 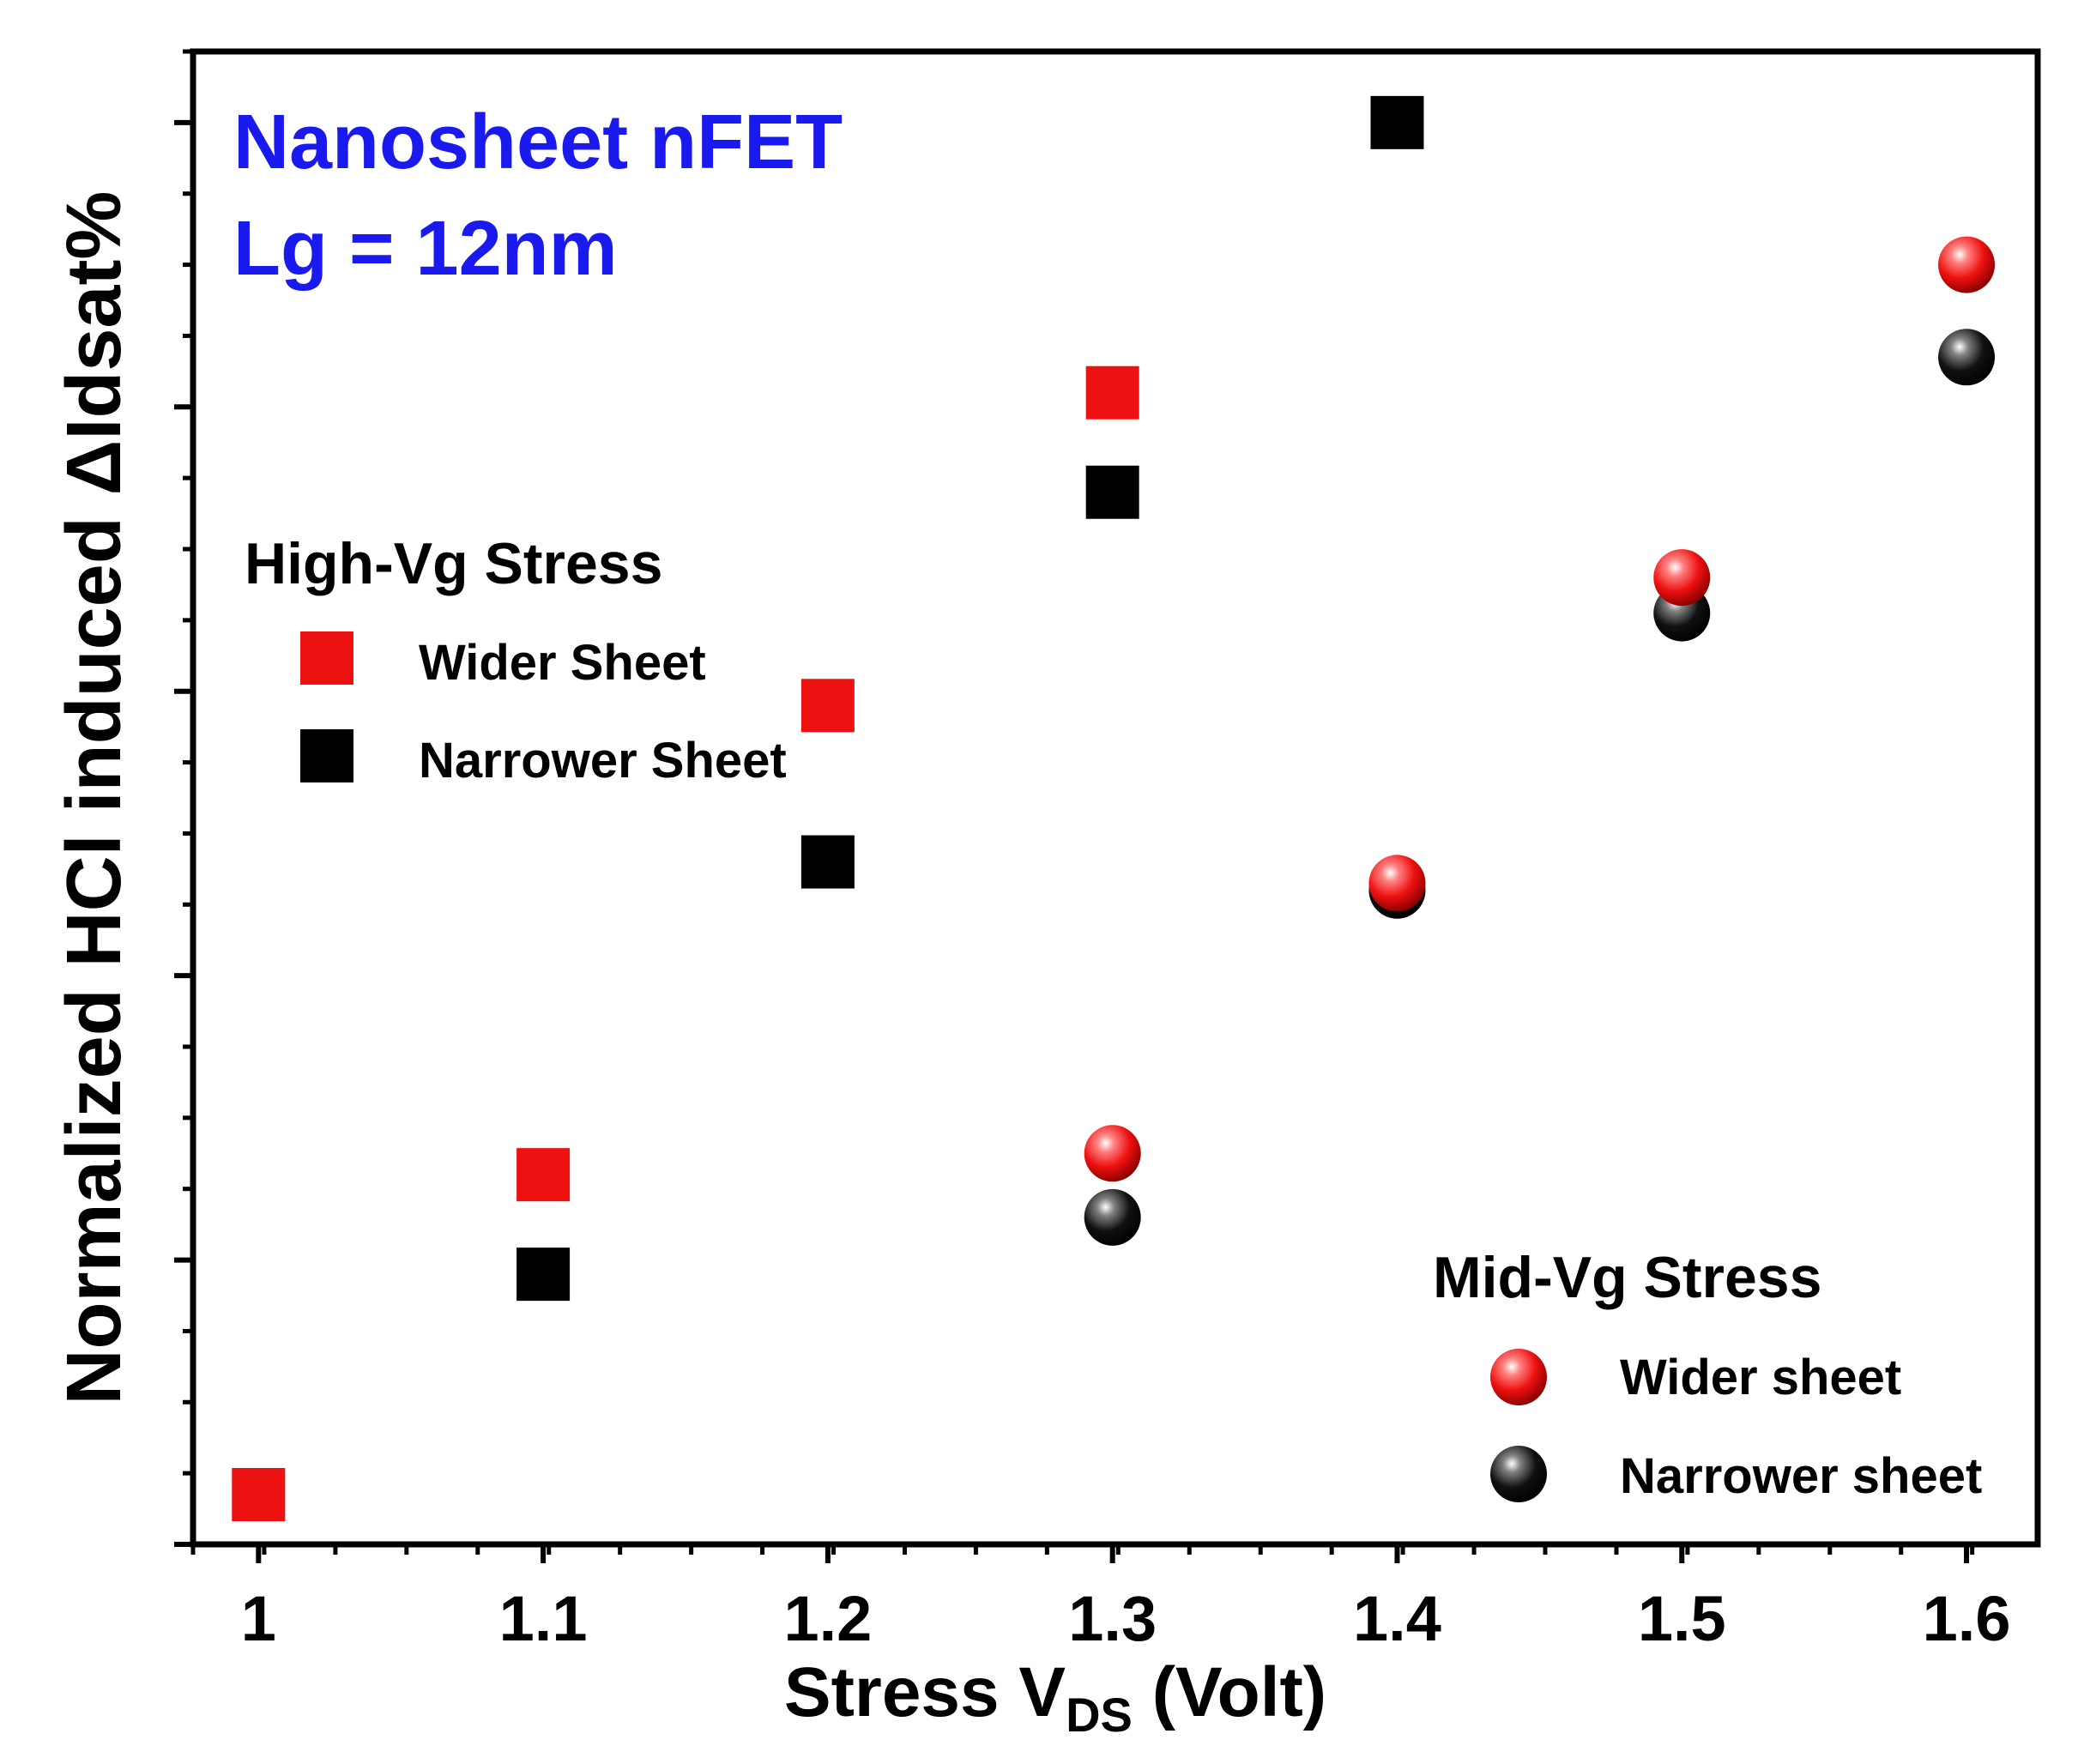 What do you see at coordinates (538, 142) in the screenshot?
I see `annotation-device: Nanosheet nFET` at bounding box center [538, 142].